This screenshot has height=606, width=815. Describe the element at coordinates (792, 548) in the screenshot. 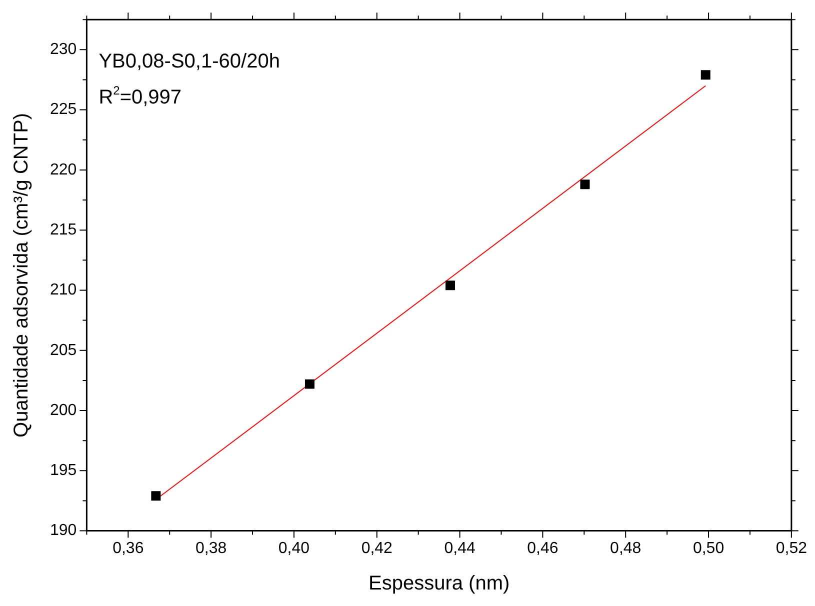

I see `x-tick-label: 0,52` at that location.